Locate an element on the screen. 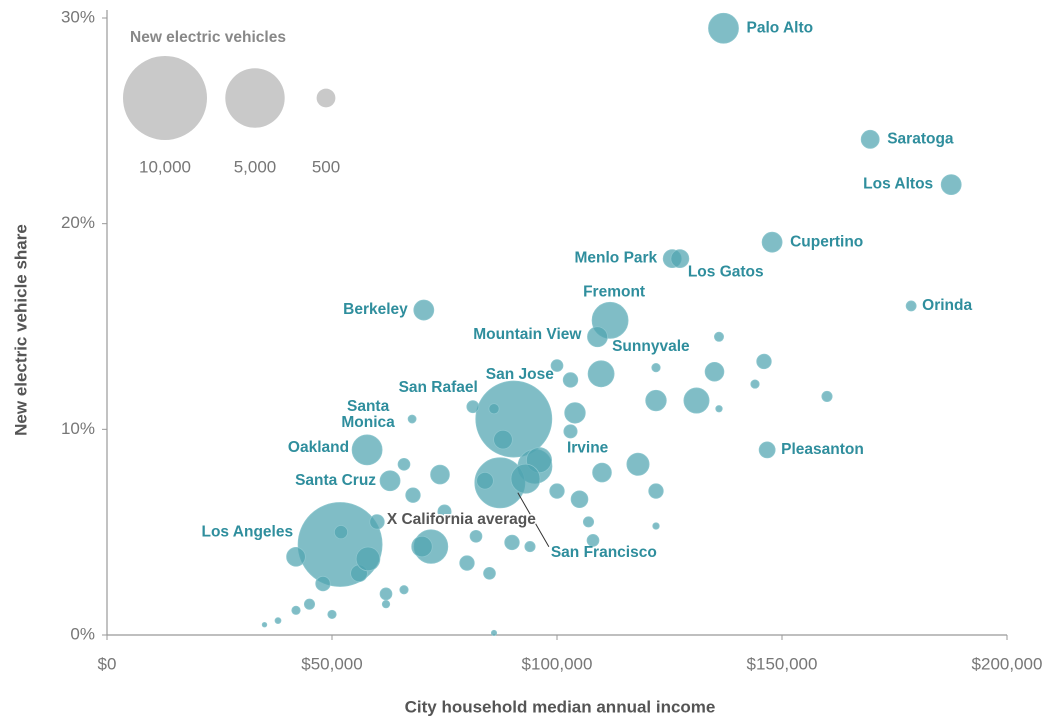  y-axis-title: New electric vehicle share is located at coordinates (20, 330).